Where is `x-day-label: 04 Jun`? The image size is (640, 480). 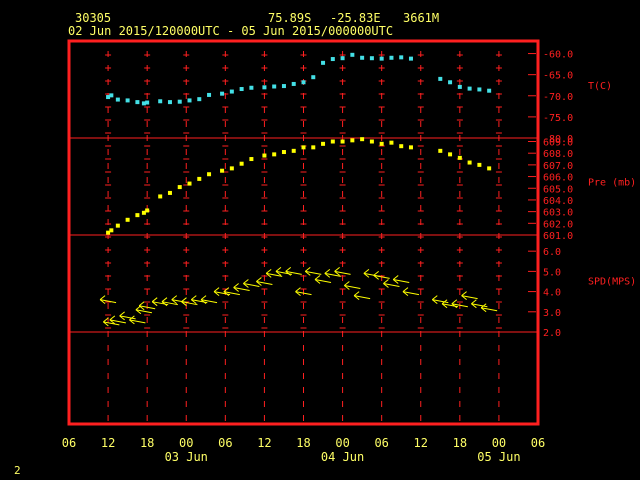 x-day-label: 04 Jun is located at coordinates (342, 457).